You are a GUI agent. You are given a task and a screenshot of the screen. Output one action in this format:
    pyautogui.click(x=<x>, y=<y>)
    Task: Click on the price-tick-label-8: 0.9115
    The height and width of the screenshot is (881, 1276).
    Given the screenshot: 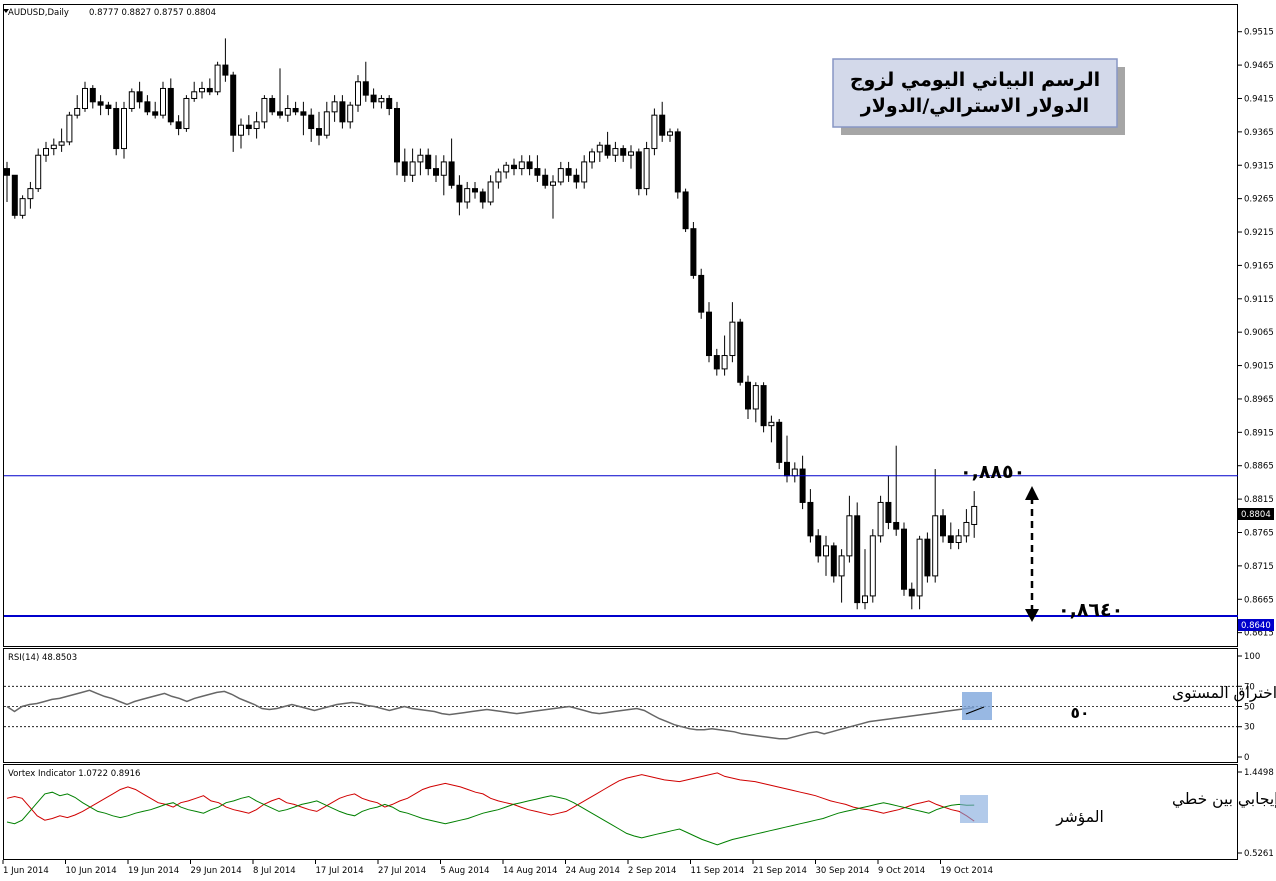 What is the action you would take?
    pyautogui.click(x=1259, y=300)
    